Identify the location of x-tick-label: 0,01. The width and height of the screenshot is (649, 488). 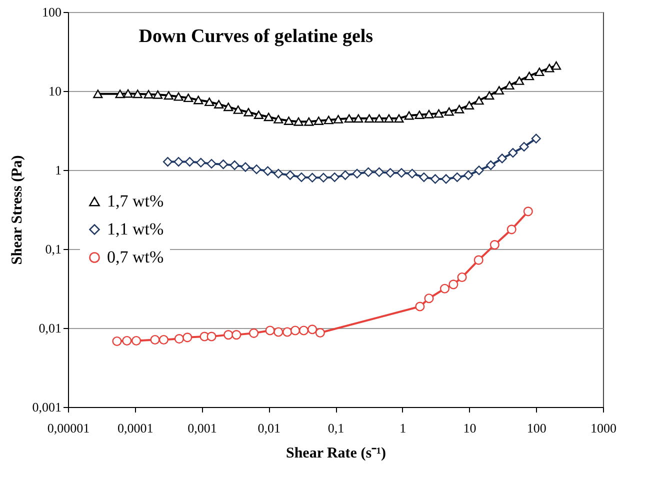
(269, 428).